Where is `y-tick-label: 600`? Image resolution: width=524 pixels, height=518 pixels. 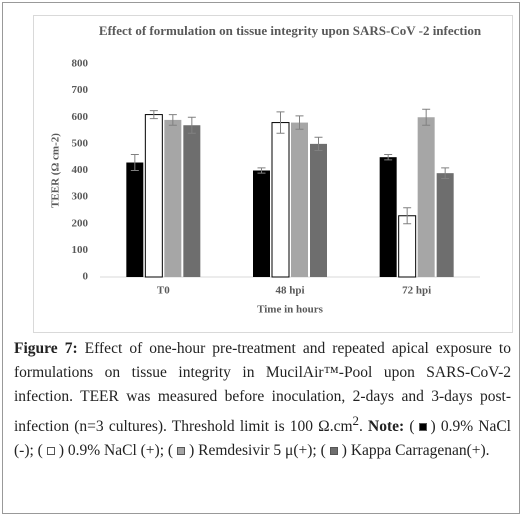 y-tick-label: 600 is located at coordinates (80, 117).